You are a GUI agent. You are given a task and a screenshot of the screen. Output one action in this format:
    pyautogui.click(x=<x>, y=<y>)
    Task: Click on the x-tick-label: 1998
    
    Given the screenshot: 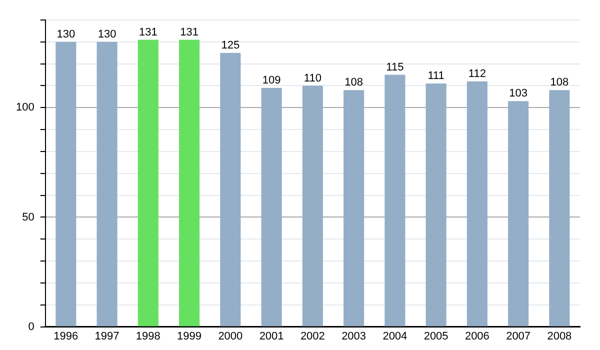 What is the action you would take?
    pyautogui.click(x=148, y=336)
    